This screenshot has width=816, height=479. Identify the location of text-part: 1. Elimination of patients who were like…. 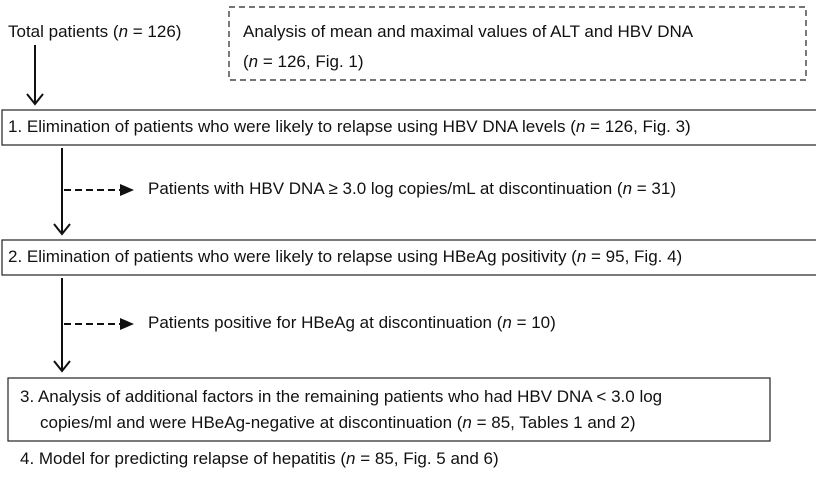
(292, 126).